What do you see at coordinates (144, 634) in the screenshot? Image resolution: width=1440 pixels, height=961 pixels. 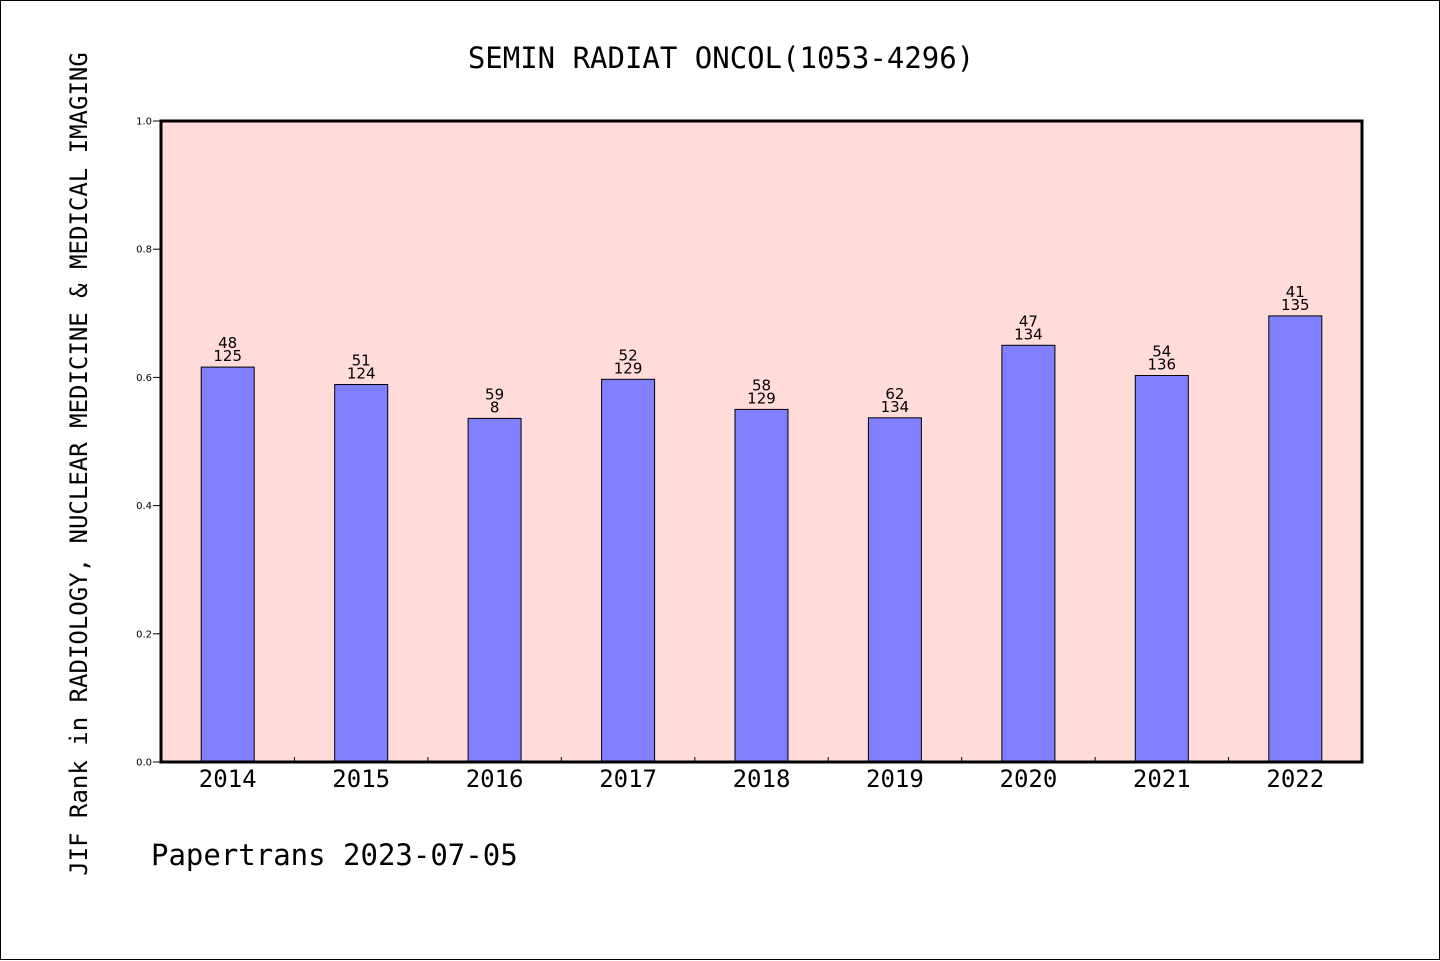 I see `y-tick-label: 0.2` at bounding box center [144, 634].